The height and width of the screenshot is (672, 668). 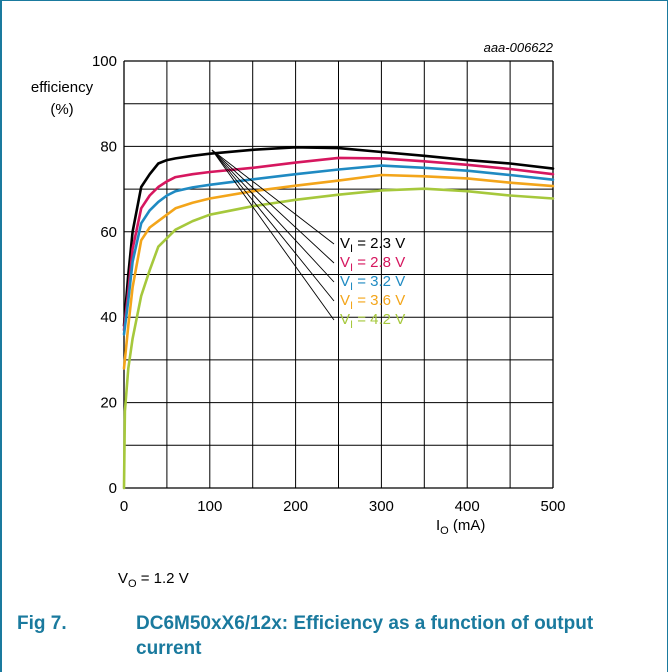 I want to click on x-tick-label: 300, so click(x=381, y=506).